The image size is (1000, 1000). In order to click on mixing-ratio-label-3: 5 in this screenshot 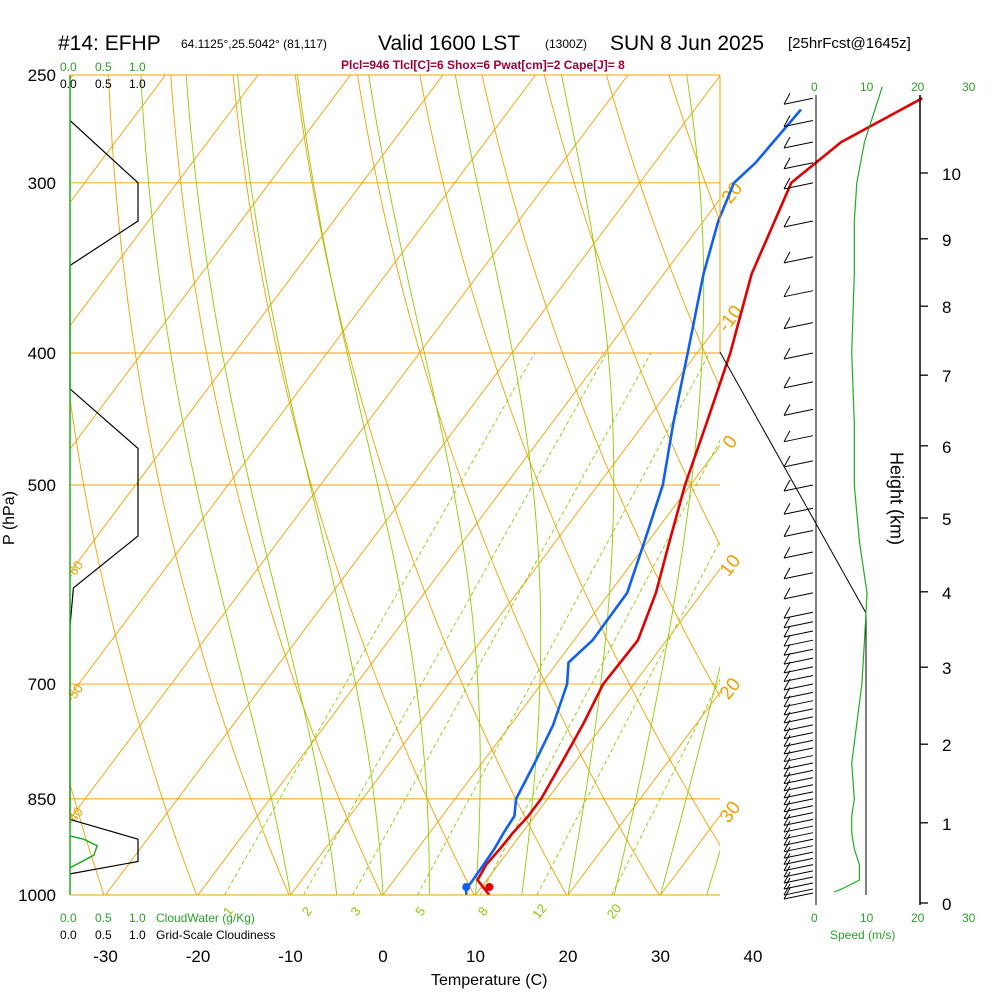, I will do `click(420, 911)`.